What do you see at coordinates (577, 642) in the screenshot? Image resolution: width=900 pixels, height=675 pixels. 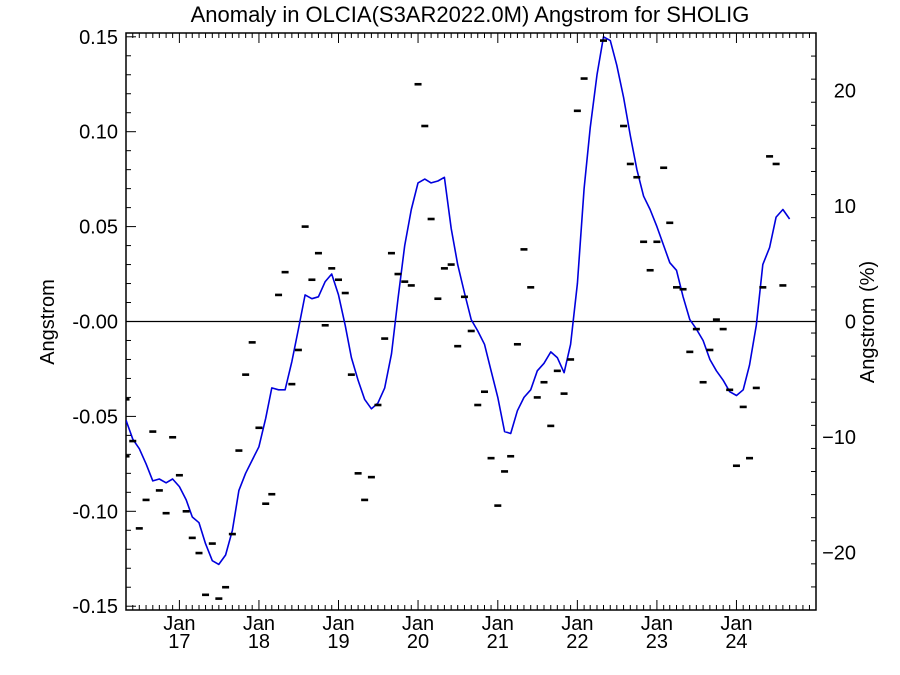 I see `x-tick-label-year: 22` at bounding box center [577, 642].